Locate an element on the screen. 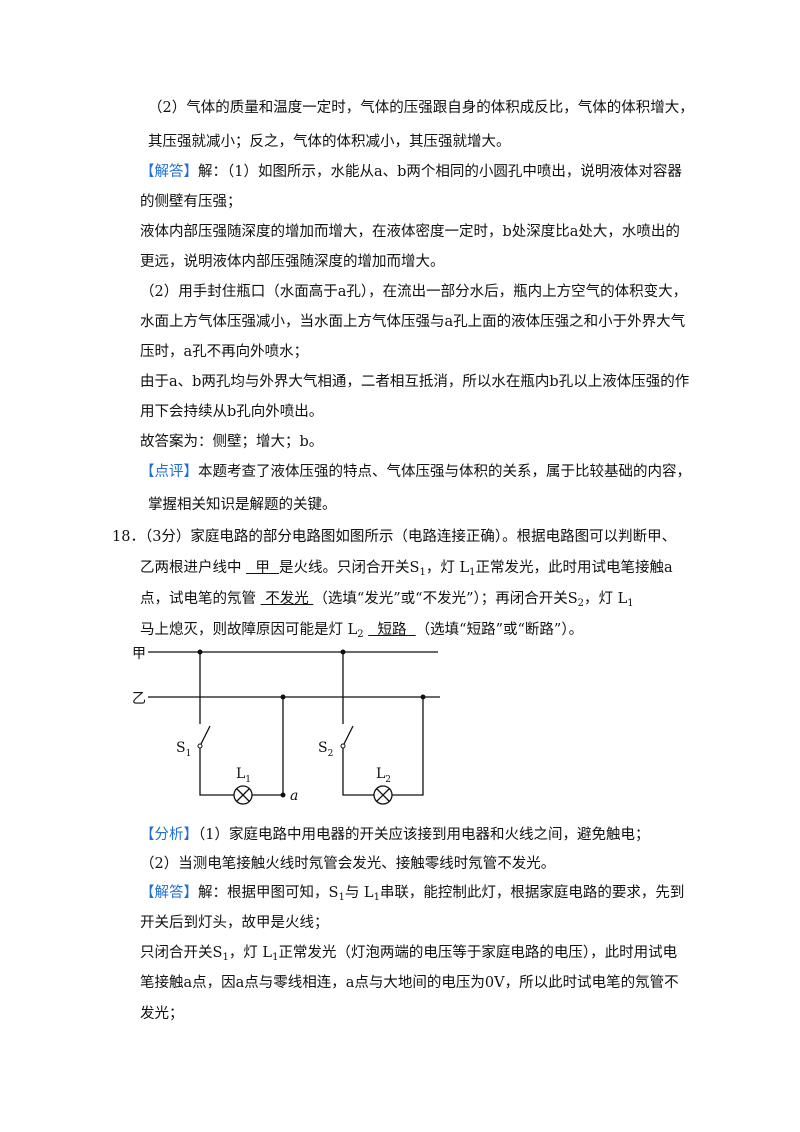  text-line: 乙两根进户线中 甲 是火线。只闭合开关S1，灯 L1正常发光，此时用试电笔接触a is located at coordinates (406, 570).